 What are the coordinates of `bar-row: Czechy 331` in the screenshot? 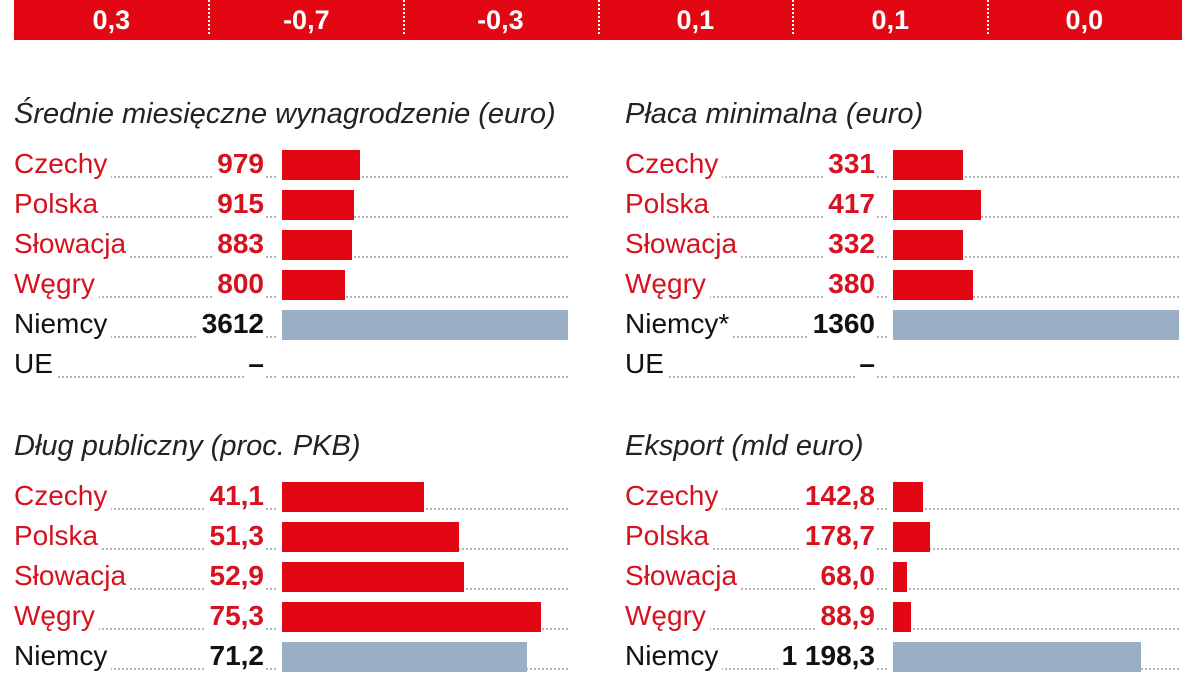 It's located at (905, 166).